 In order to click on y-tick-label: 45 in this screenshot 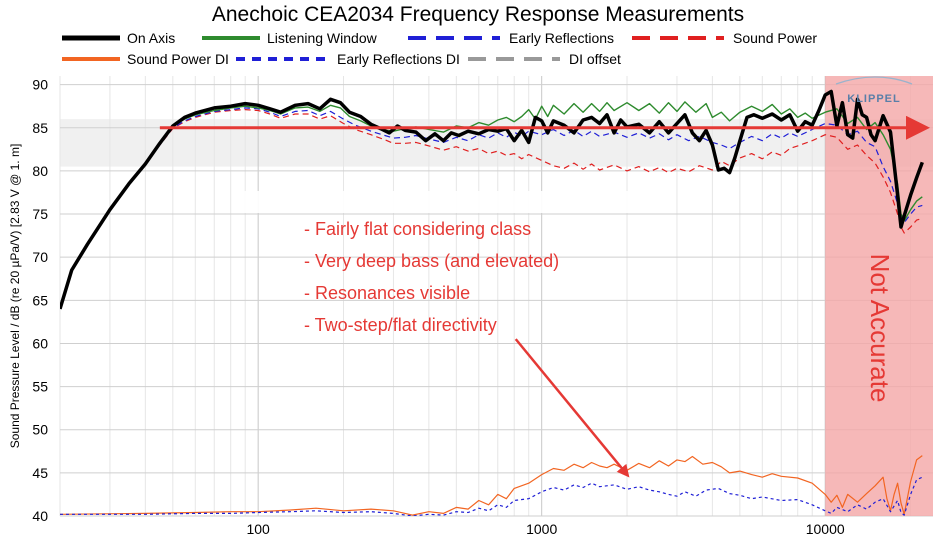, I will do `click(40, 473)`.